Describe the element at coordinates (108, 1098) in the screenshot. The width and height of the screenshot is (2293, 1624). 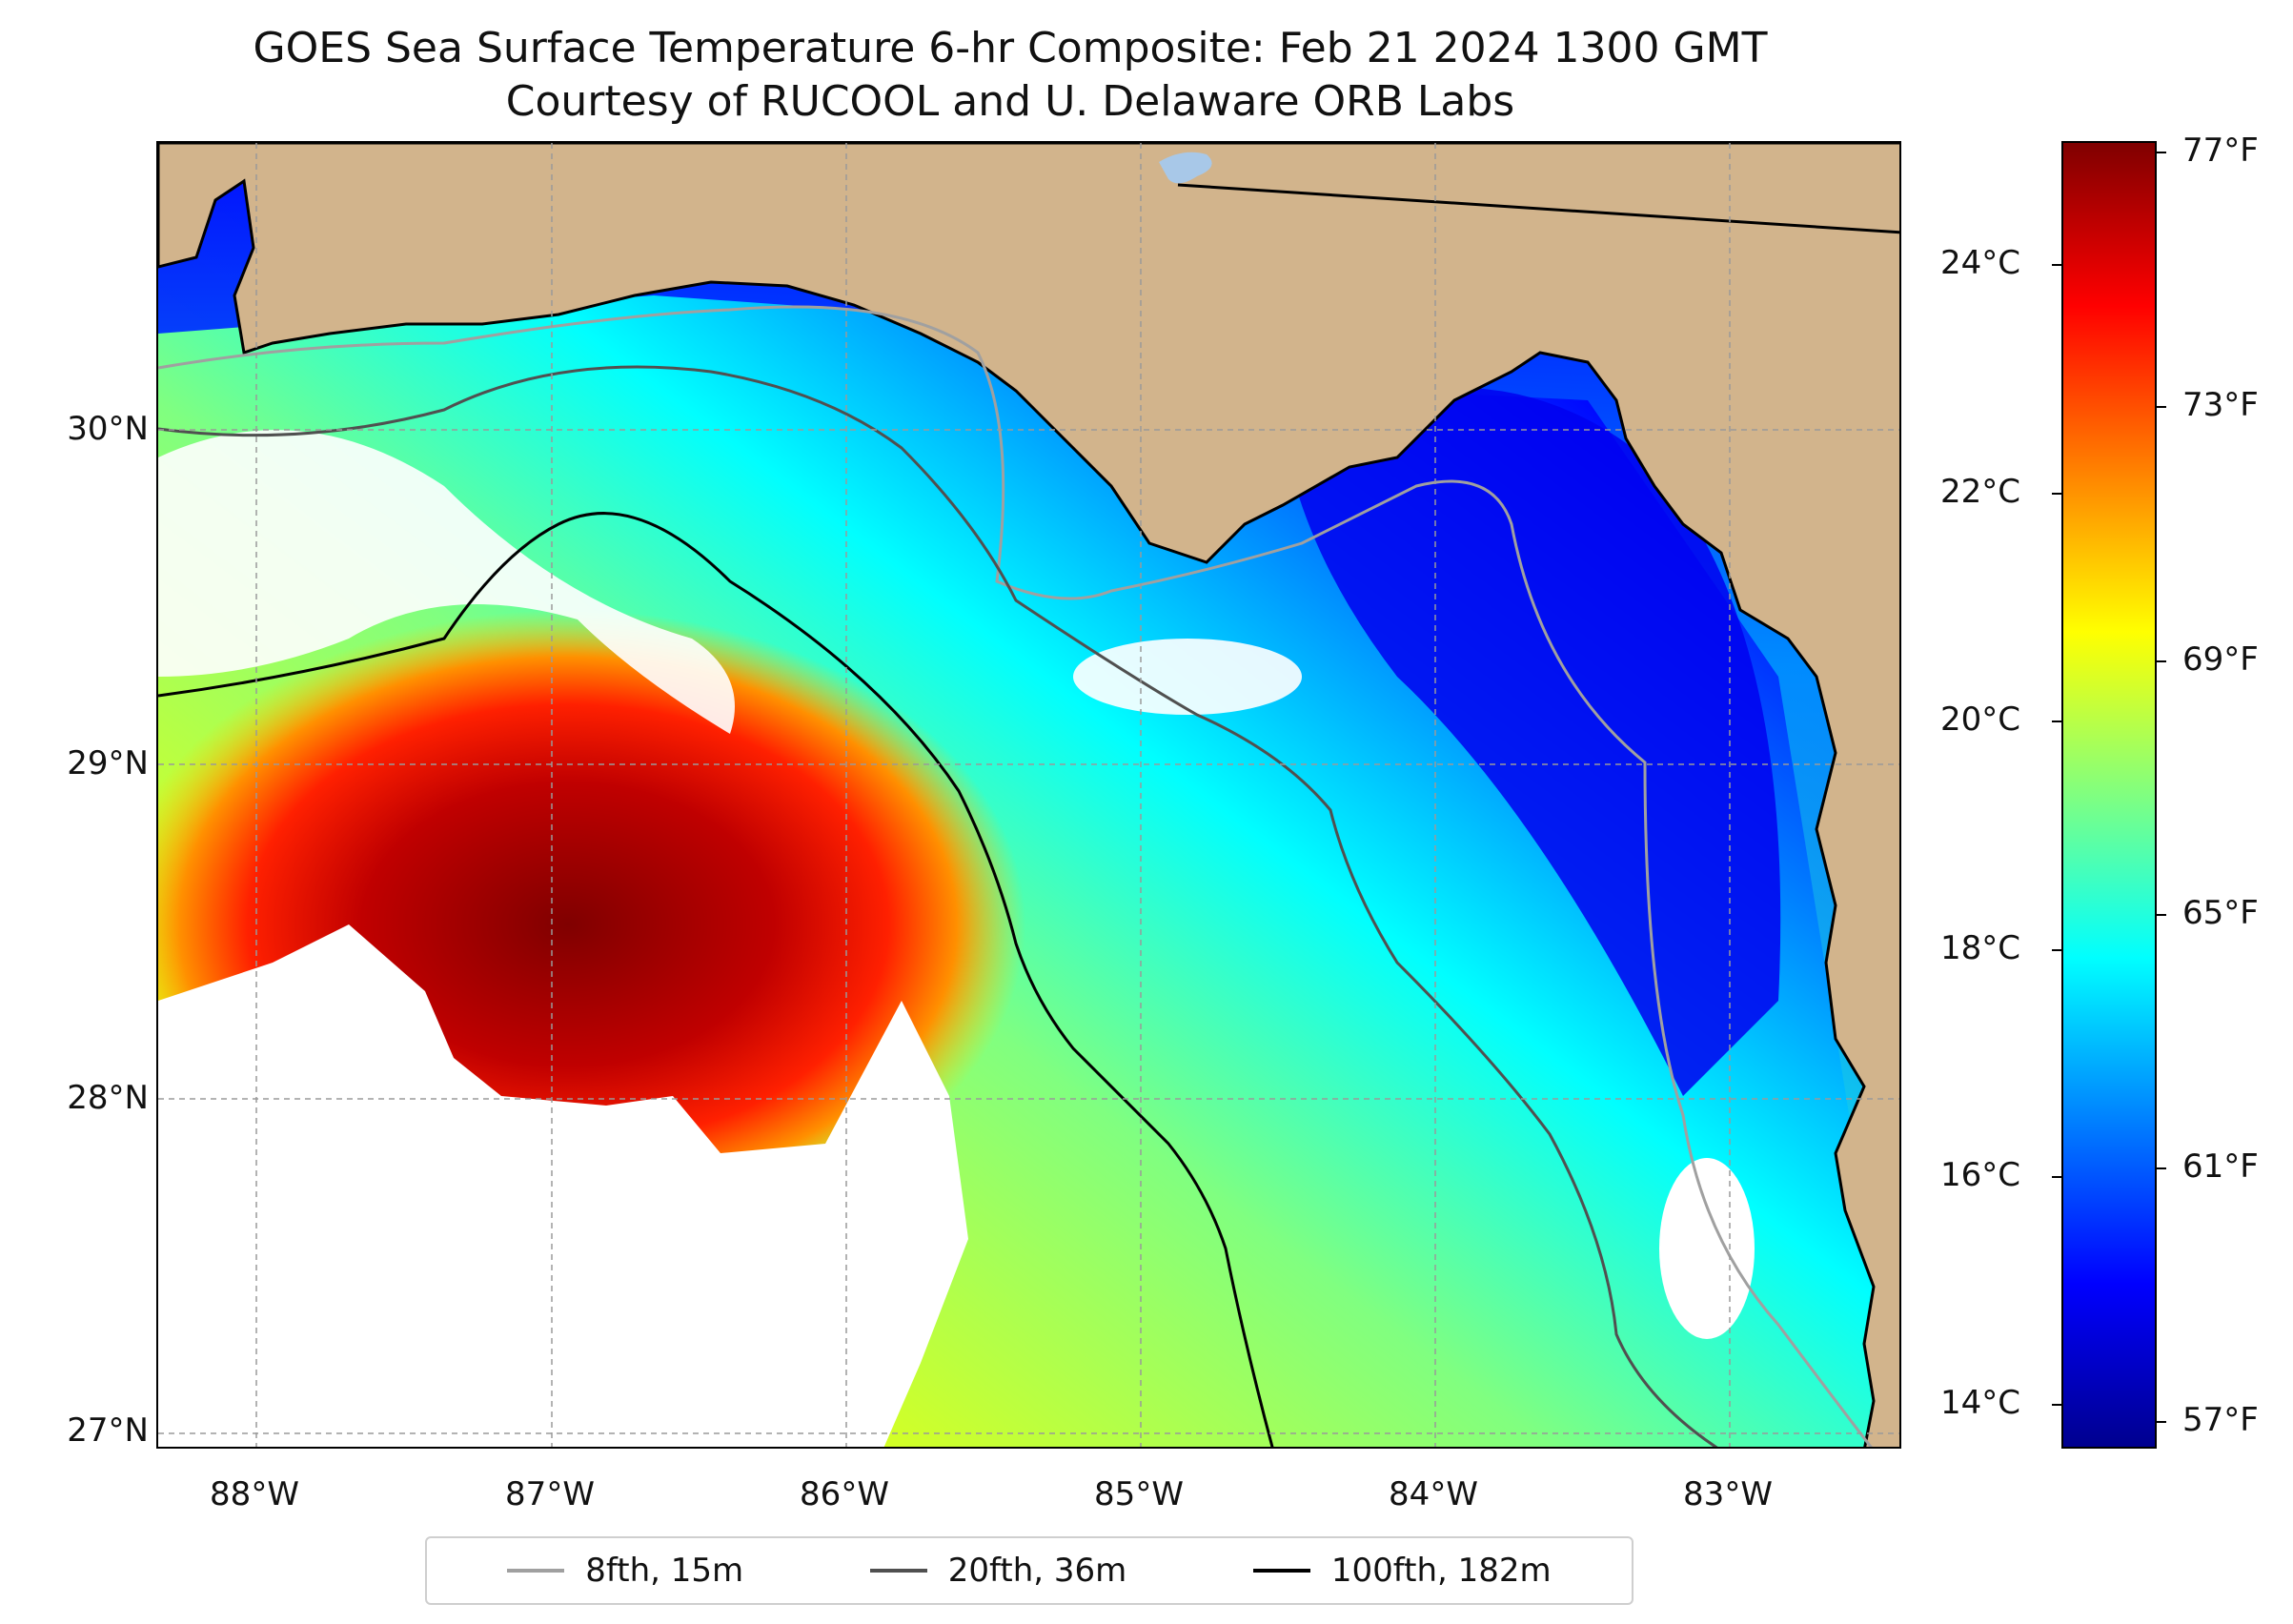
I see `lat-tick-28: 28°N` at that location.